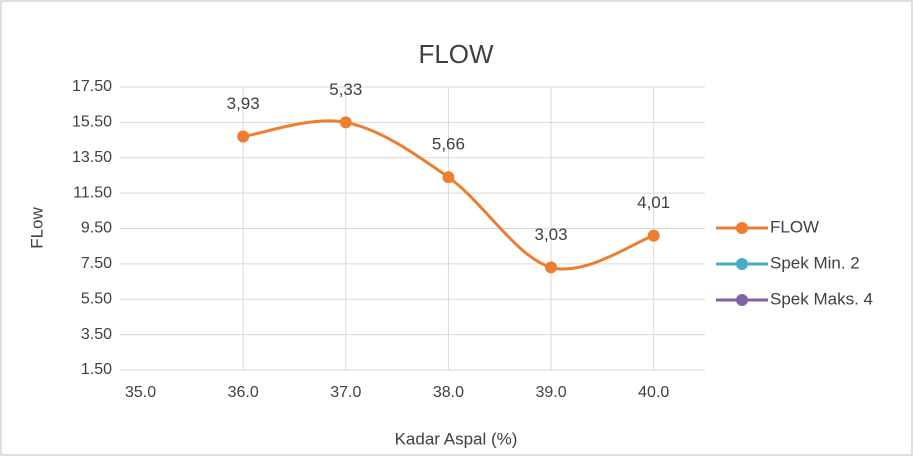  What do you see at coordinates (448, 144) in the screenshot?
I see `annotation: 5,66` at bounding box center [448, 144].